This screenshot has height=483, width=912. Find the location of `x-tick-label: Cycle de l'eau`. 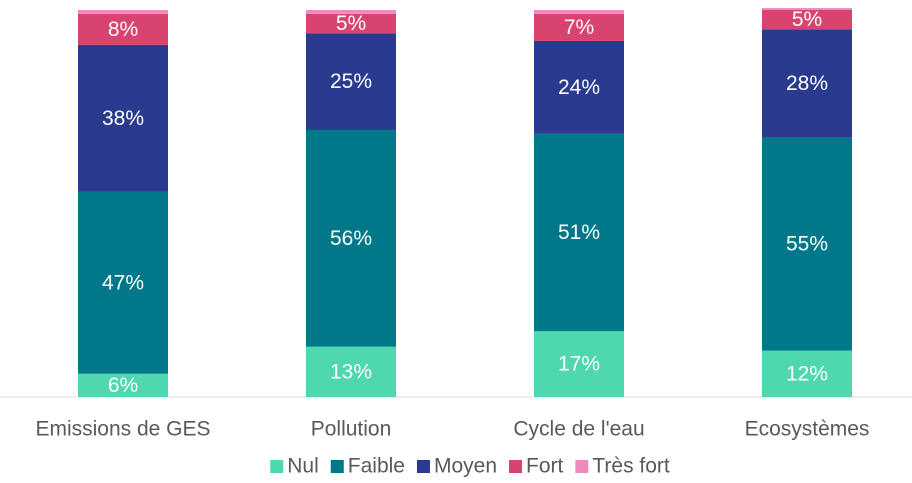

x-tick-label: Cycle de l'eau is located at coordinates (578, 429).